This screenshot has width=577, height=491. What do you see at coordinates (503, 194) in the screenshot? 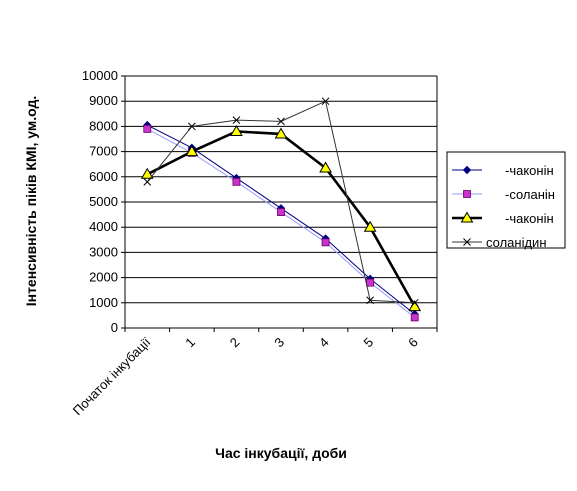
I see `legend-entry: -соланін` at bounding box center [503, 194].